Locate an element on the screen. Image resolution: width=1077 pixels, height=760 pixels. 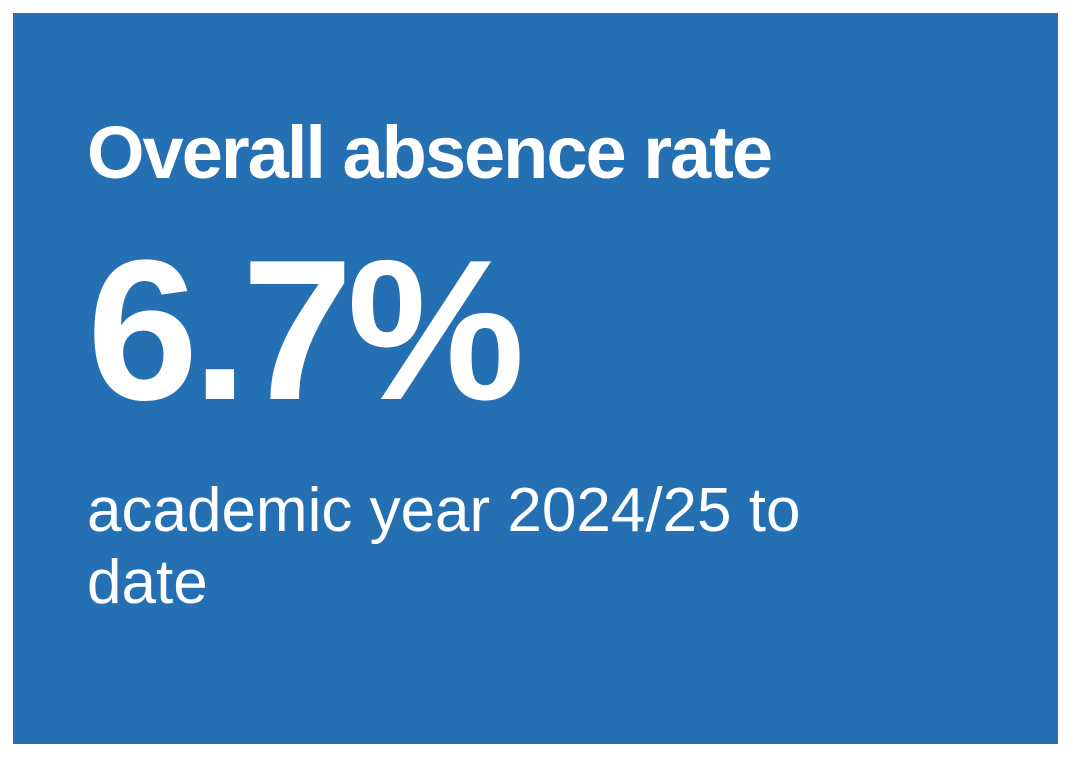
headline-value: 6.7% is located at coordinates (306, 330).